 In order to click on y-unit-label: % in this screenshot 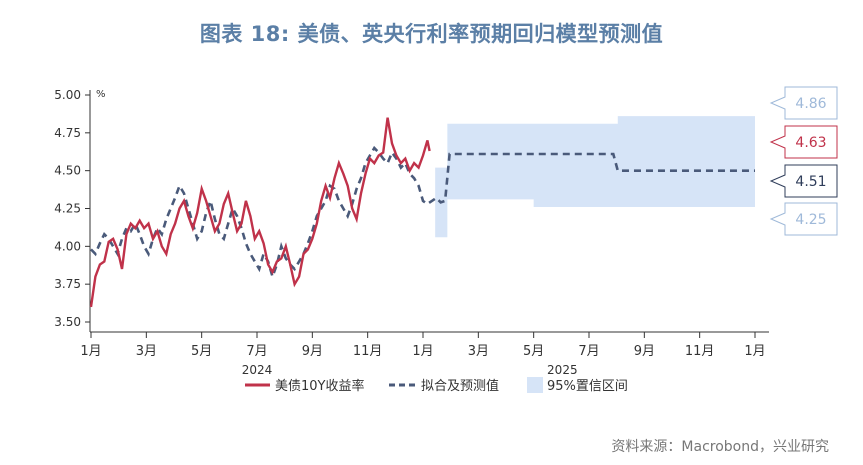, I will do `click(101, 94)`.